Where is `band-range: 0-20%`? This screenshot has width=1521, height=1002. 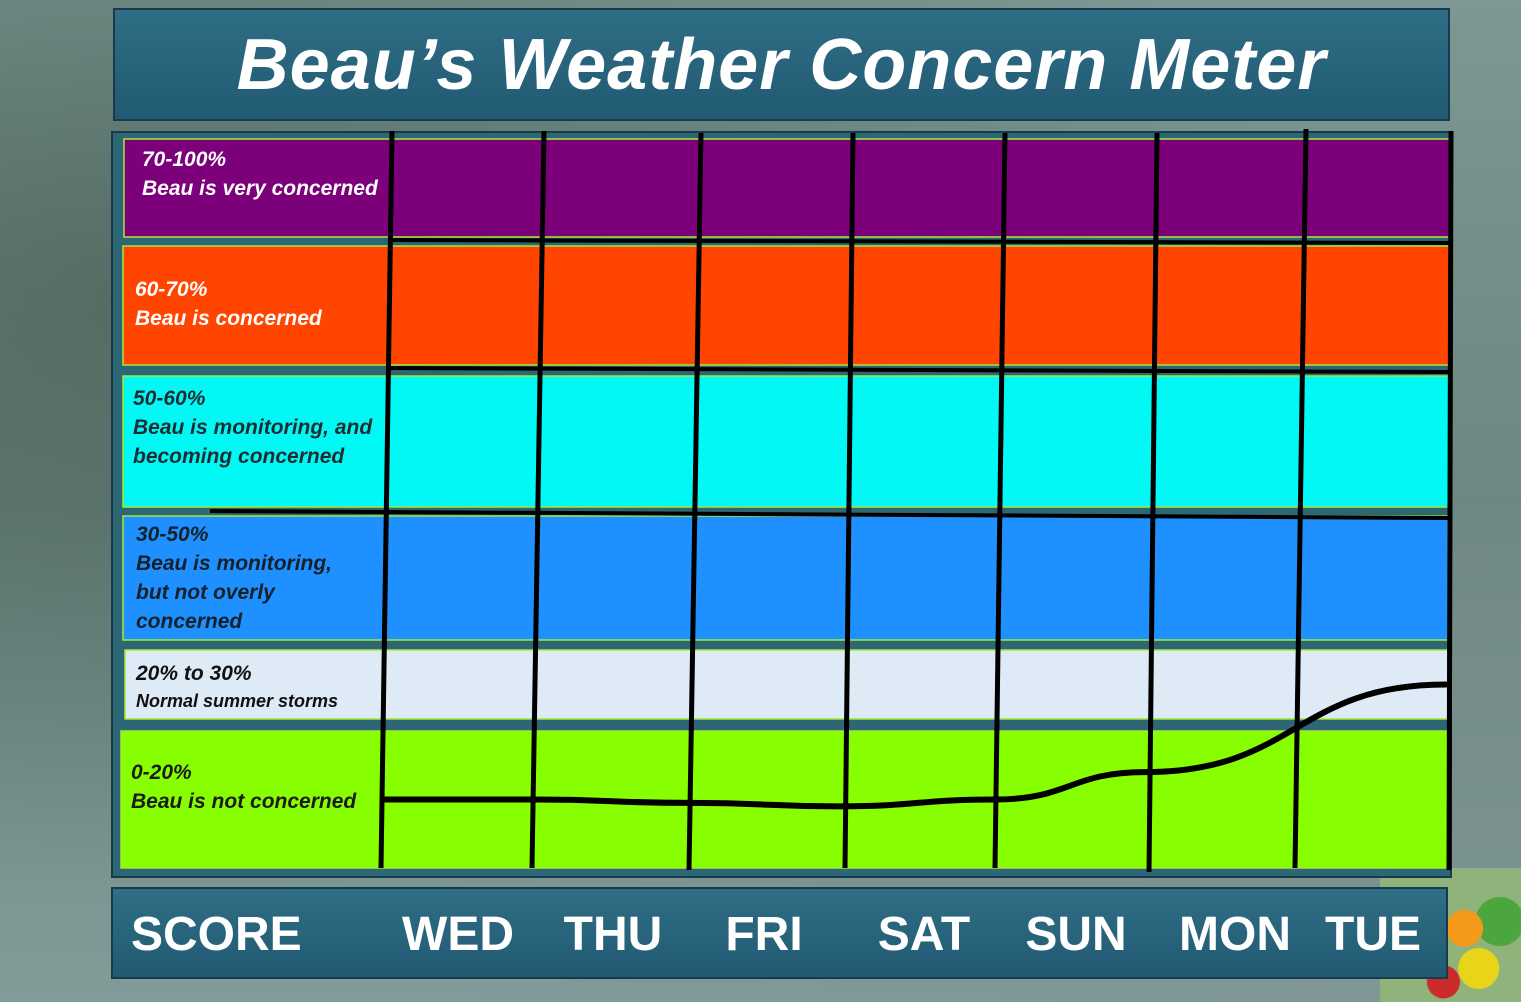
band-range: 0-20% is located at coordinates (161, 772).